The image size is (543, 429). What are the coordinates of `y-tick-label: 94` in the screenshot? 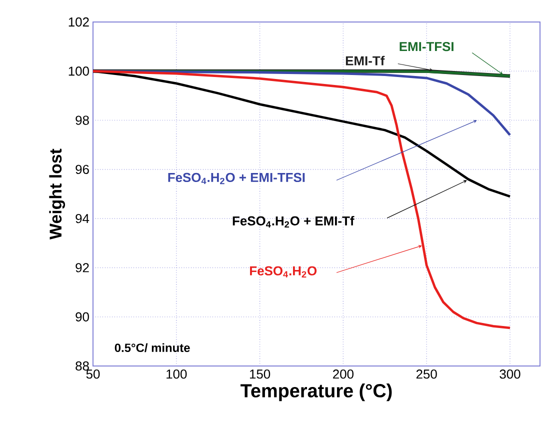 It's located at (83, 219).